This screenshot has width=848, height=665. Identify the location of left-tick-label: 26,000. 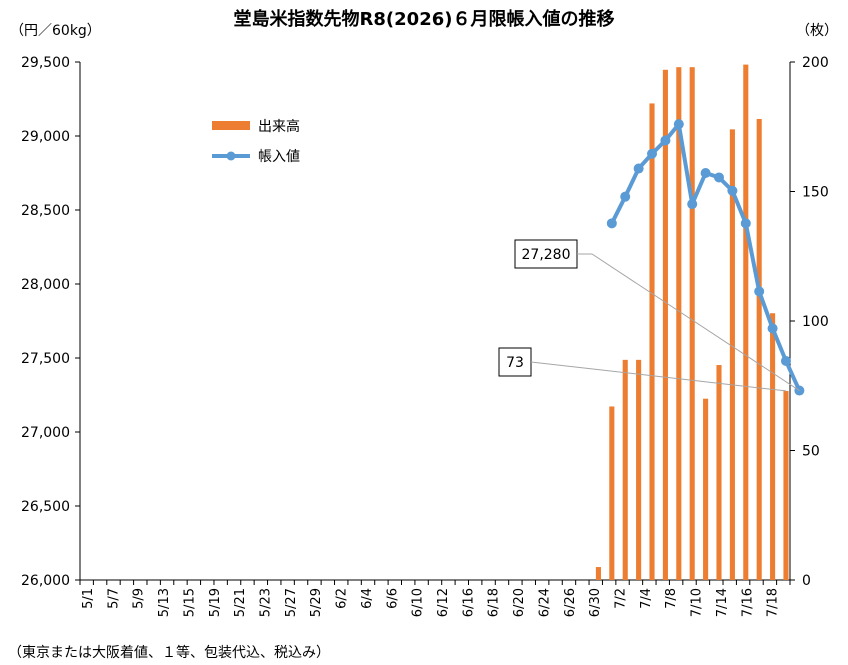
(45, 581).